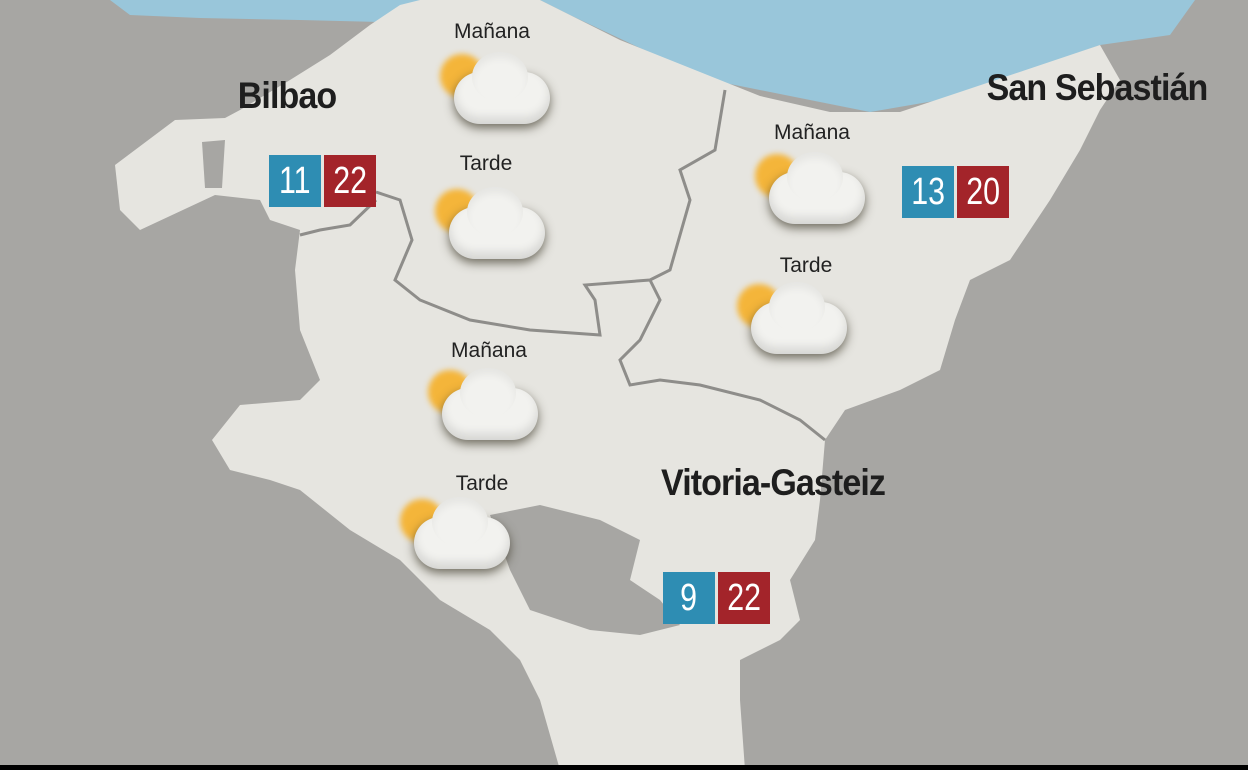 The image size is (1248, 770). I want to click on city-label-bilbao: Bilbao, so click(287, 95).